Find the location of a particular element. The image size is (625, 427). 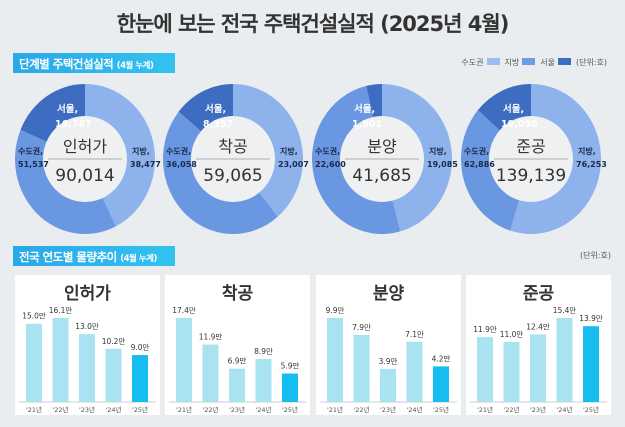

panel-title: 인허가 is located at coordinates (87, 294).